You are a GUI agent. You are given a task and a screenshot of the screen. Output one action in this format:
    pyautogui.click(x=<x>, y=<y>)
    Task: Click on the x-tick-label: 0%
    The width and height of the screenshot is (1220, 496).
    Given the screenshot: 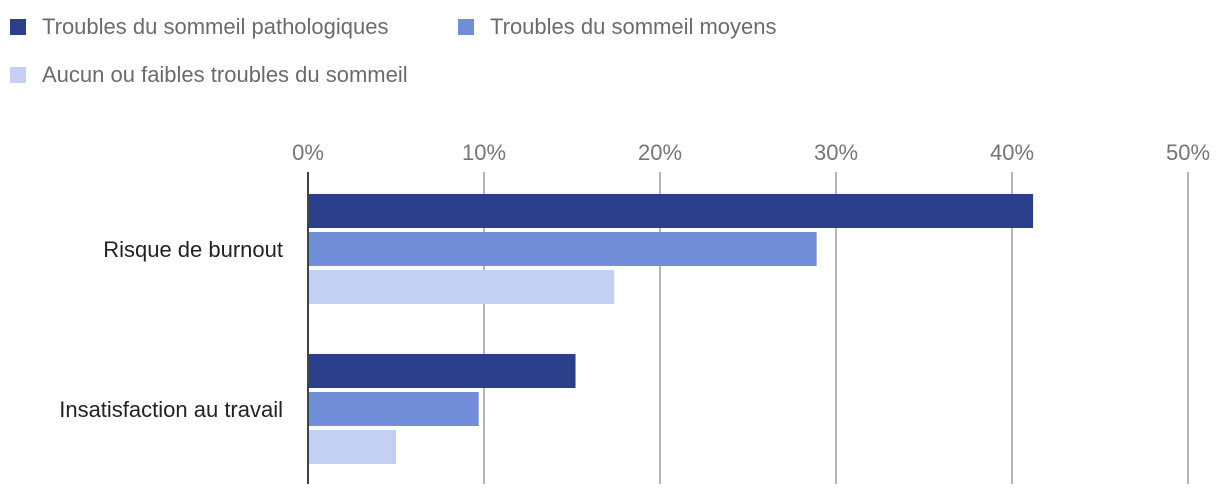 What is the action you would take?
    pyautogui.click(x=308, y=152)
    